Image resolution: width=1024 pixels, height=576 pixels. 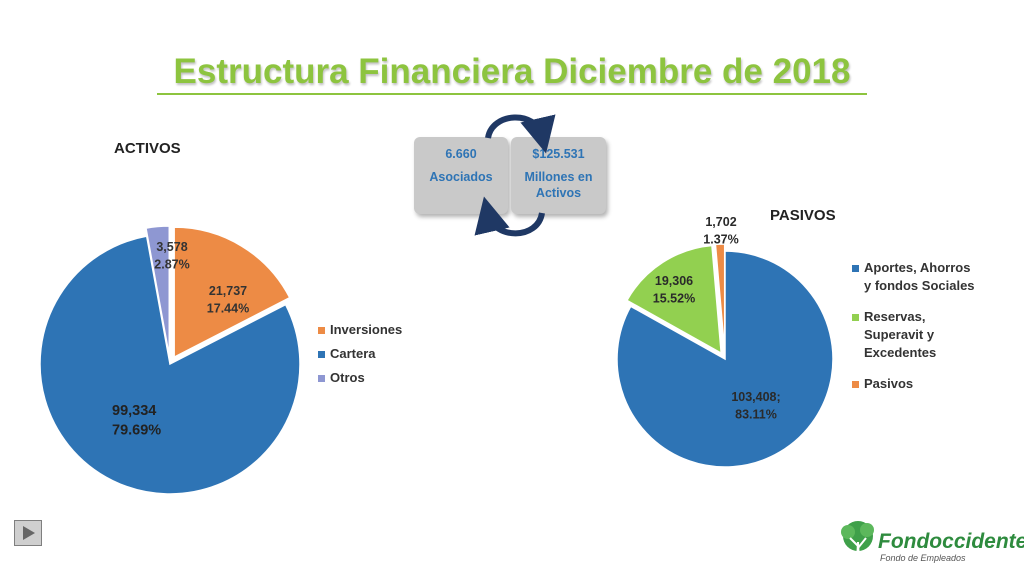 What do you see at coordinates (136, 421) in the screenshot?
I see `data-label-0-1: 99,334 79.69%` at bounding box center [136, 421].